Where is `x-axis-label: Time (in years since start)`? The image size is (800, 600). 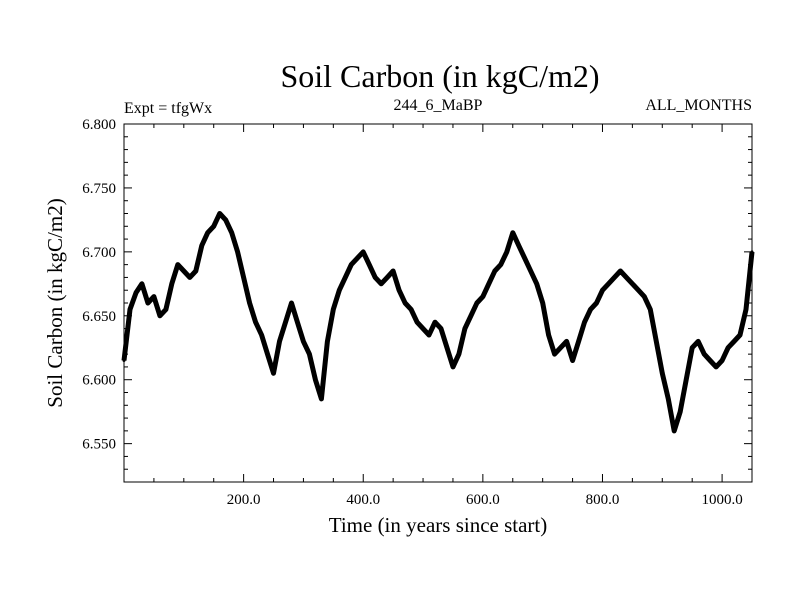 x-axis-label: Time (in years since start) is located at coordinates (438, 525).